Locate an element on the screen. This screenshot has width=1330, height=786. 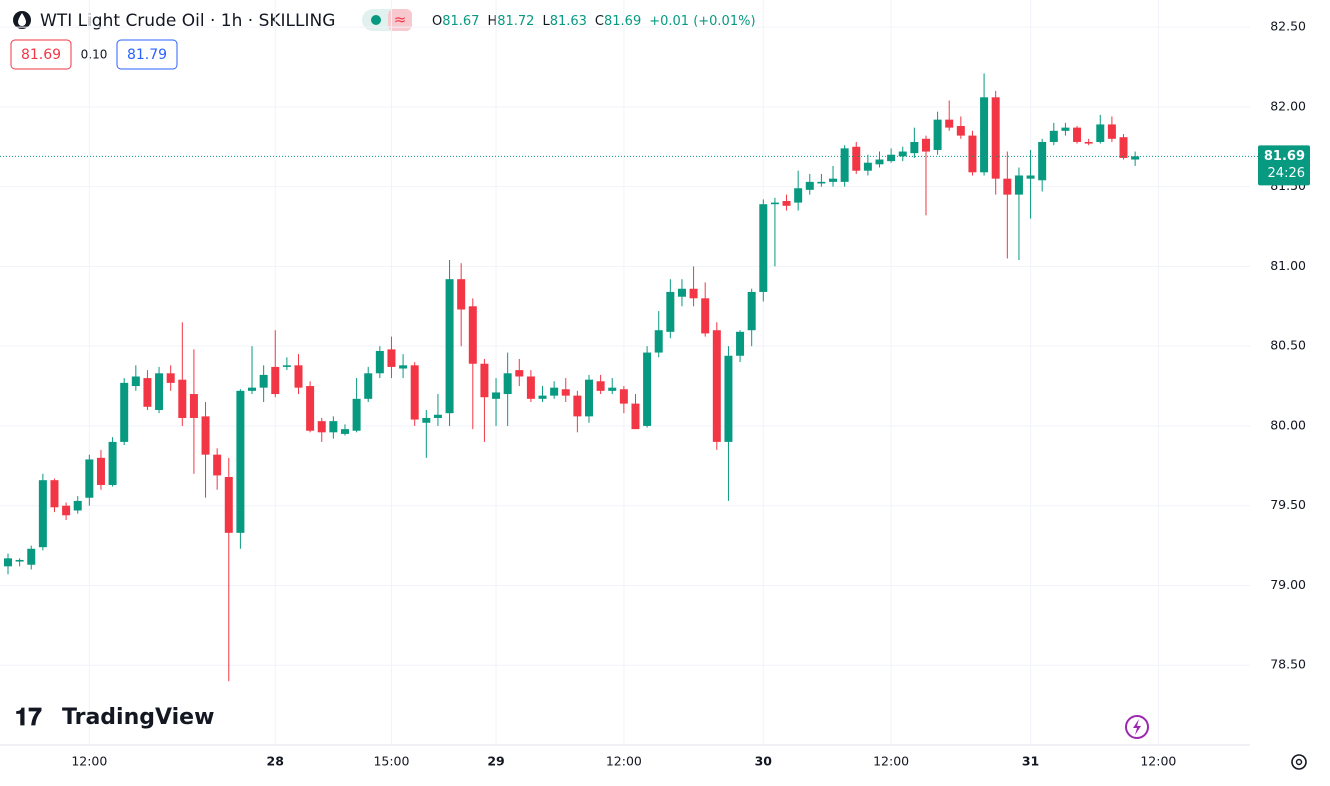
chart-title: WTI Light Crude Oil · 1h · SKILLING is located at coordinates (187, 21).